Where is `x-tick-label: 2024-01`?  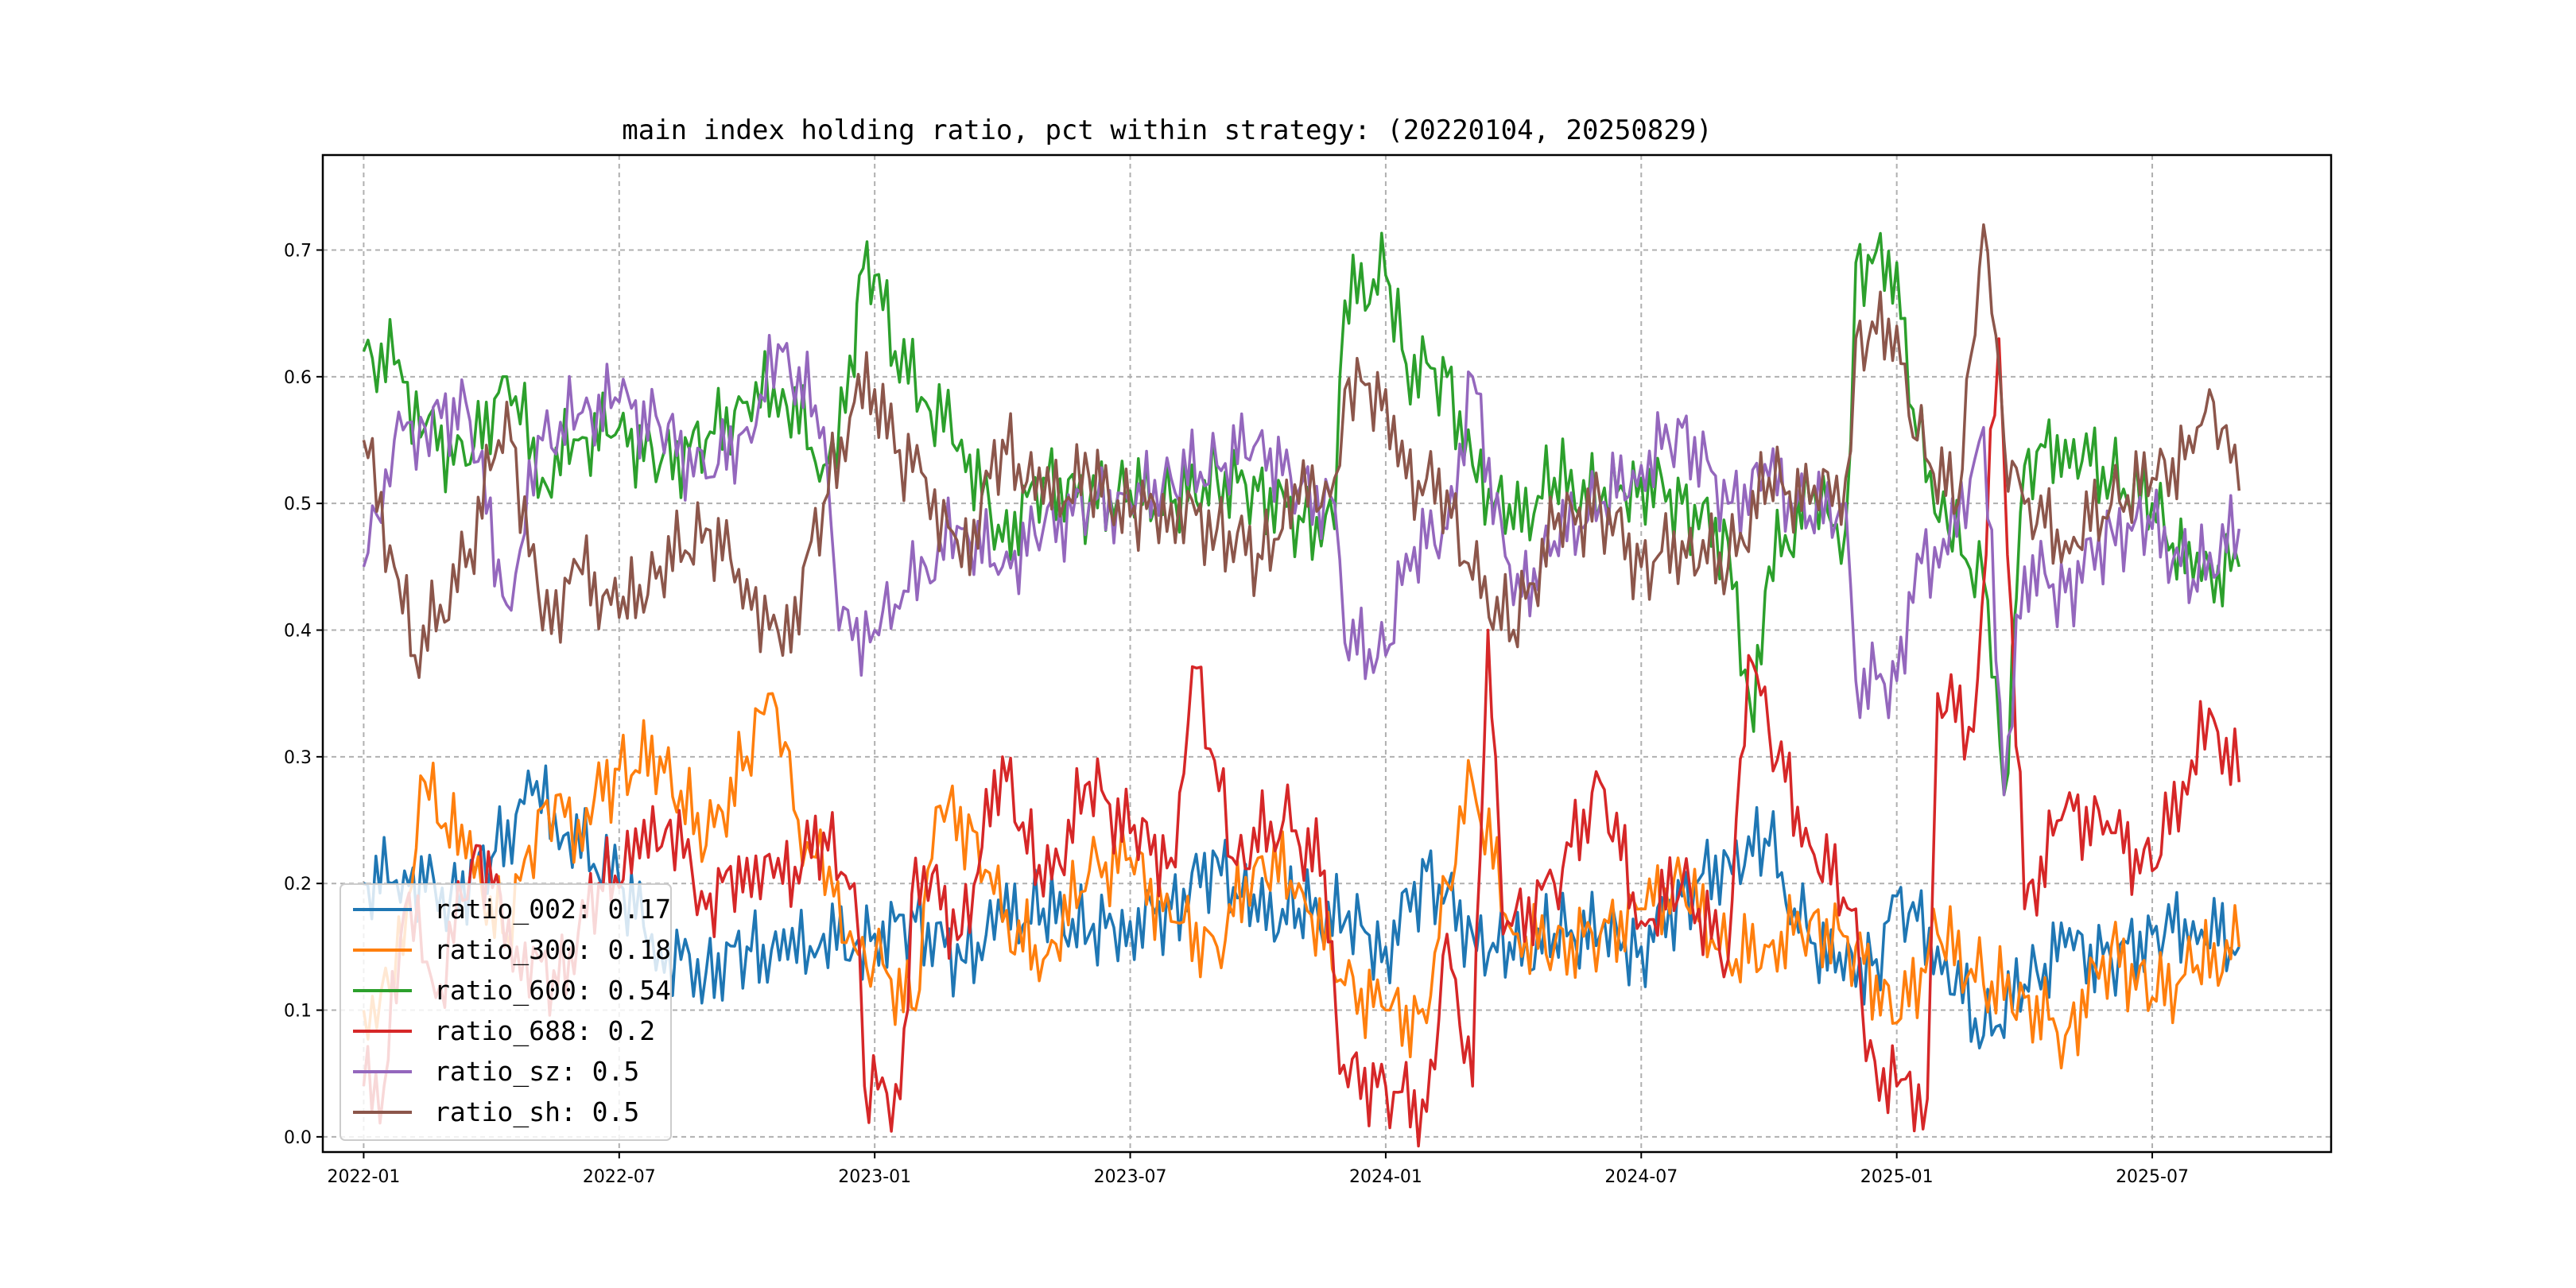 x-tick-label: 2024-01 is located at coordinates (1385, 1177).